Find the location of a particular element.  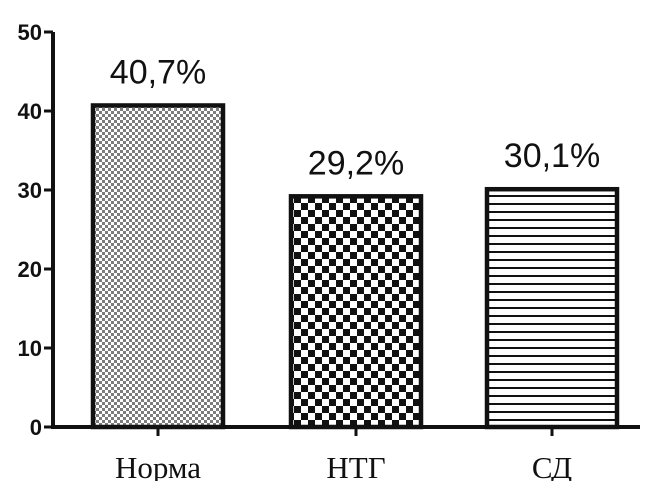

y-tick-label: 30 is located at coordinates (30, 190).